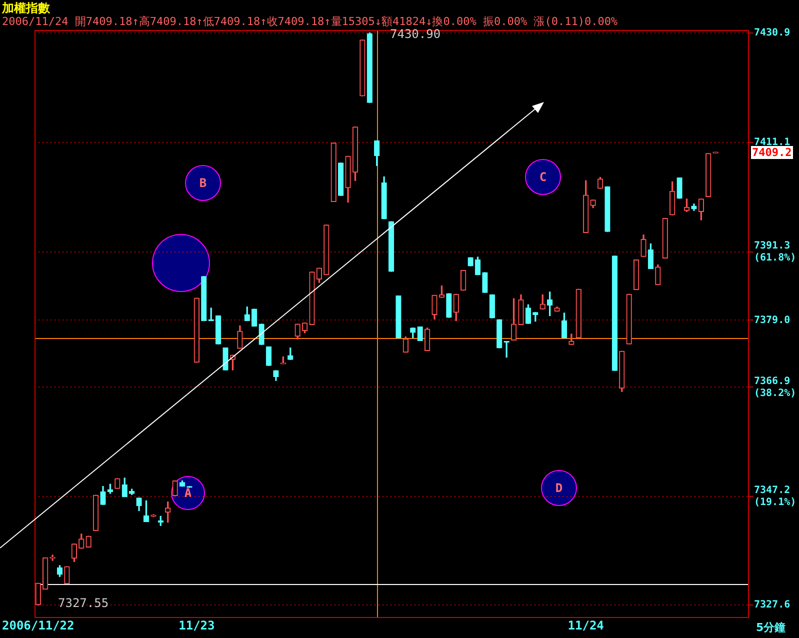  What do you see at coordinates (586, 625) in the screenshot?
I see `x-tick-label: 11/24` at bounding box center [586, 625].